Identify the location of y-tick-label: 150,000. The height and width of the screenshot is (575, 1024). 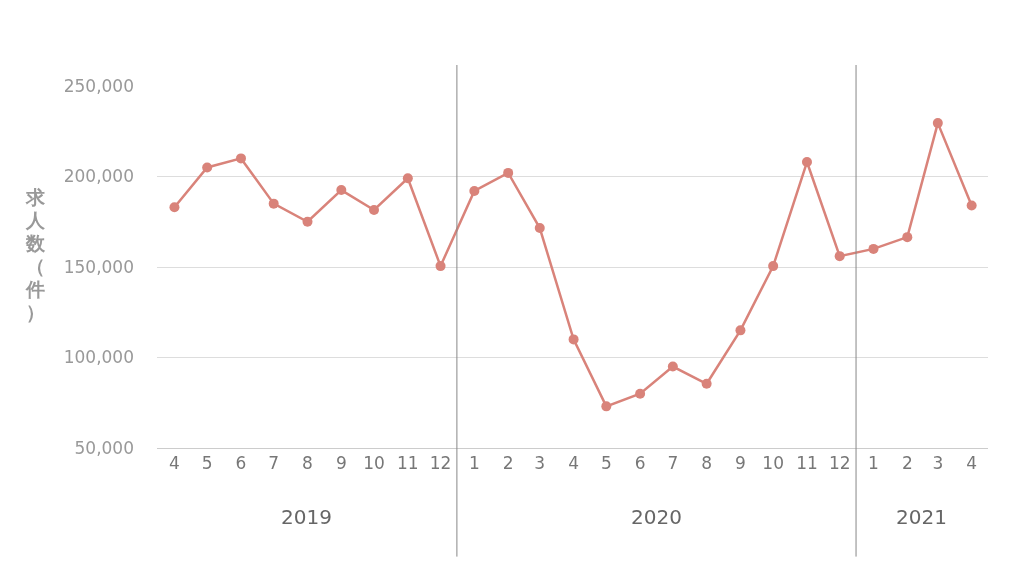
(98, 266).